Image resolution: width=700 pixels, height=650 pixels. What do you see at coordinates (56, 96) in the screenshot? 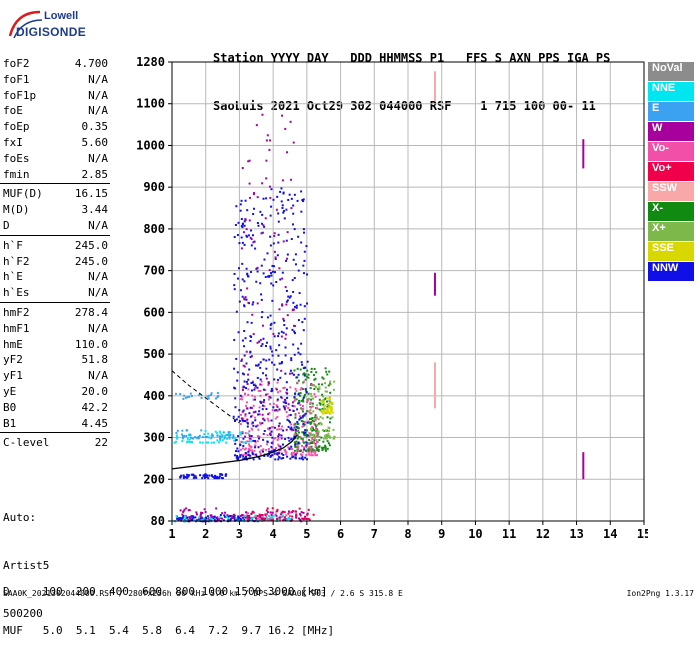
I see `param-row: foF1p N/A` at bounding box center [56, 96].